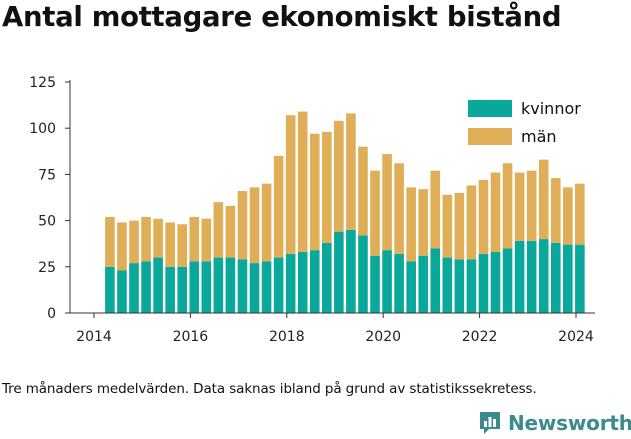  What do you see at coordinates (569, 423) in the screenshot?
I see `brand-name: Newsworthy` at bounding box center [569, 423].